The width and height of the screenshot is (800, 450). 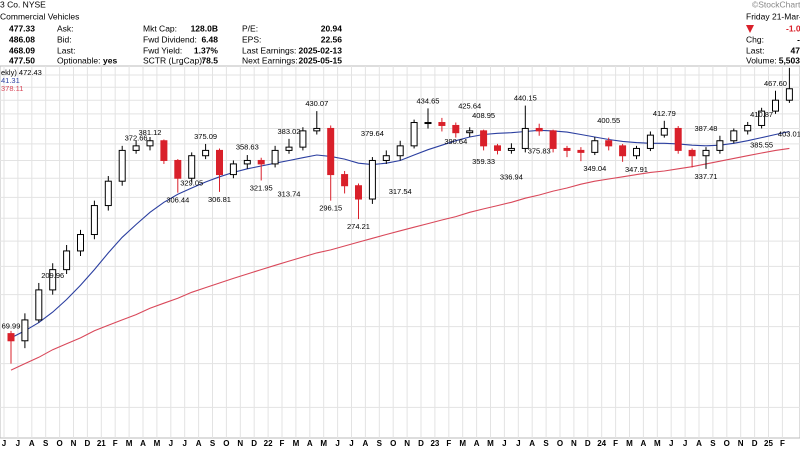 What do you see at coordinates (270, 60) in the screenshot?
I see `stat-label: Next Earnings:` at bounding box center [270, 60].